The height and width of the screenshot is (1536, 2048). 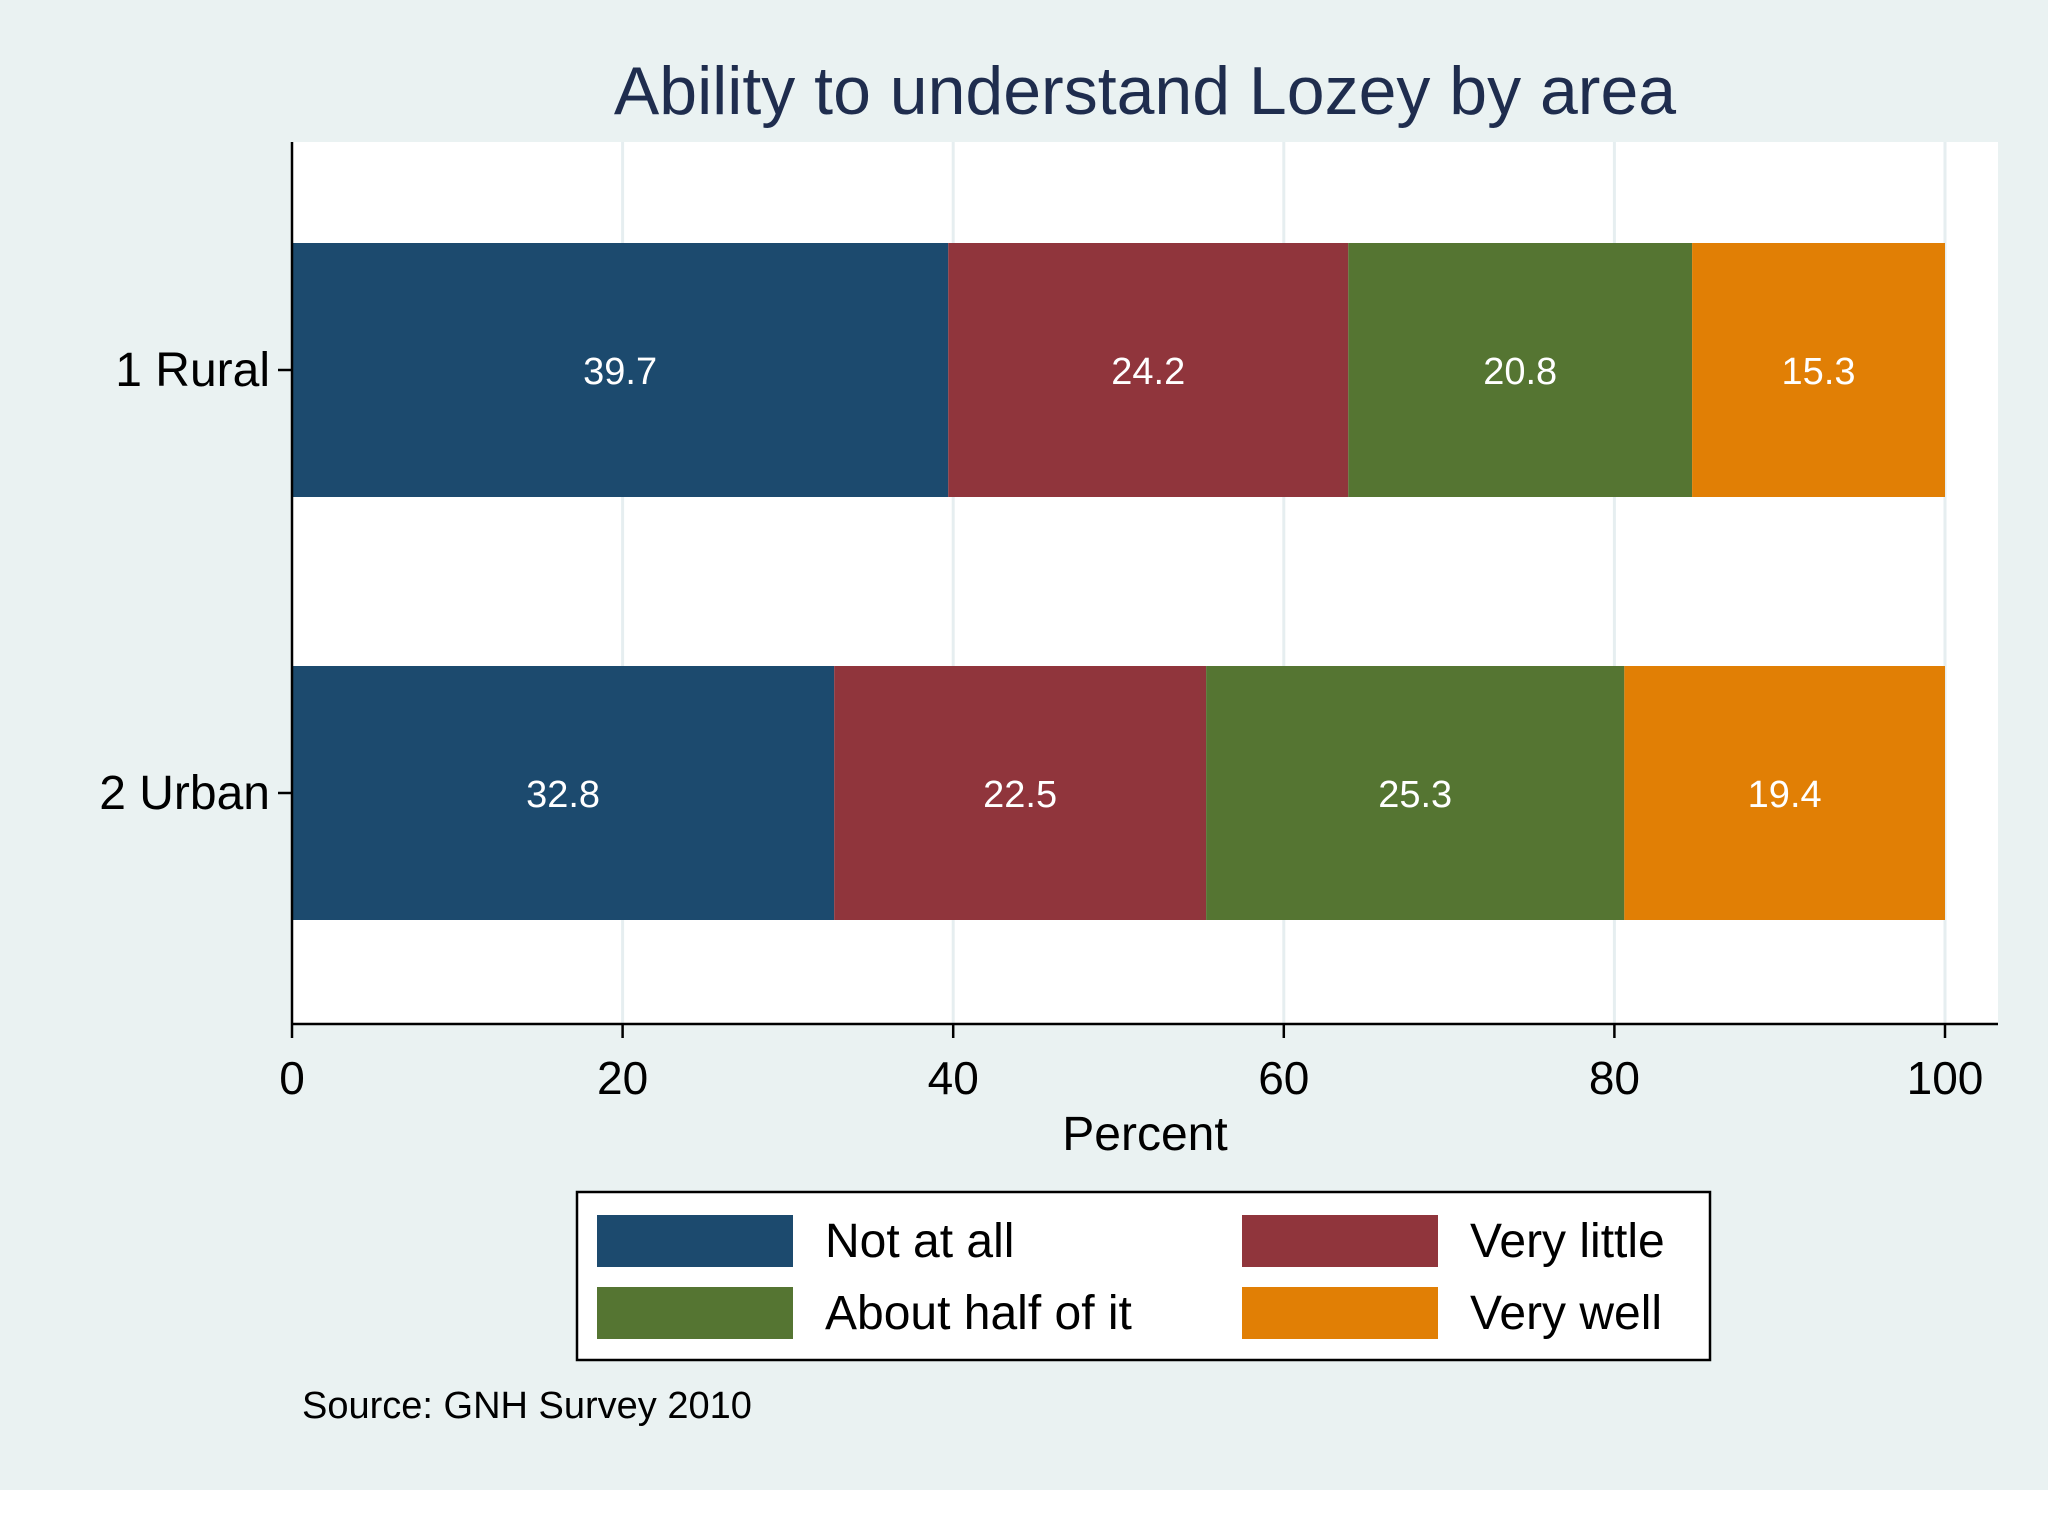 I want to click on x-axis-label: Percent, so click(x=1144, y=1134).